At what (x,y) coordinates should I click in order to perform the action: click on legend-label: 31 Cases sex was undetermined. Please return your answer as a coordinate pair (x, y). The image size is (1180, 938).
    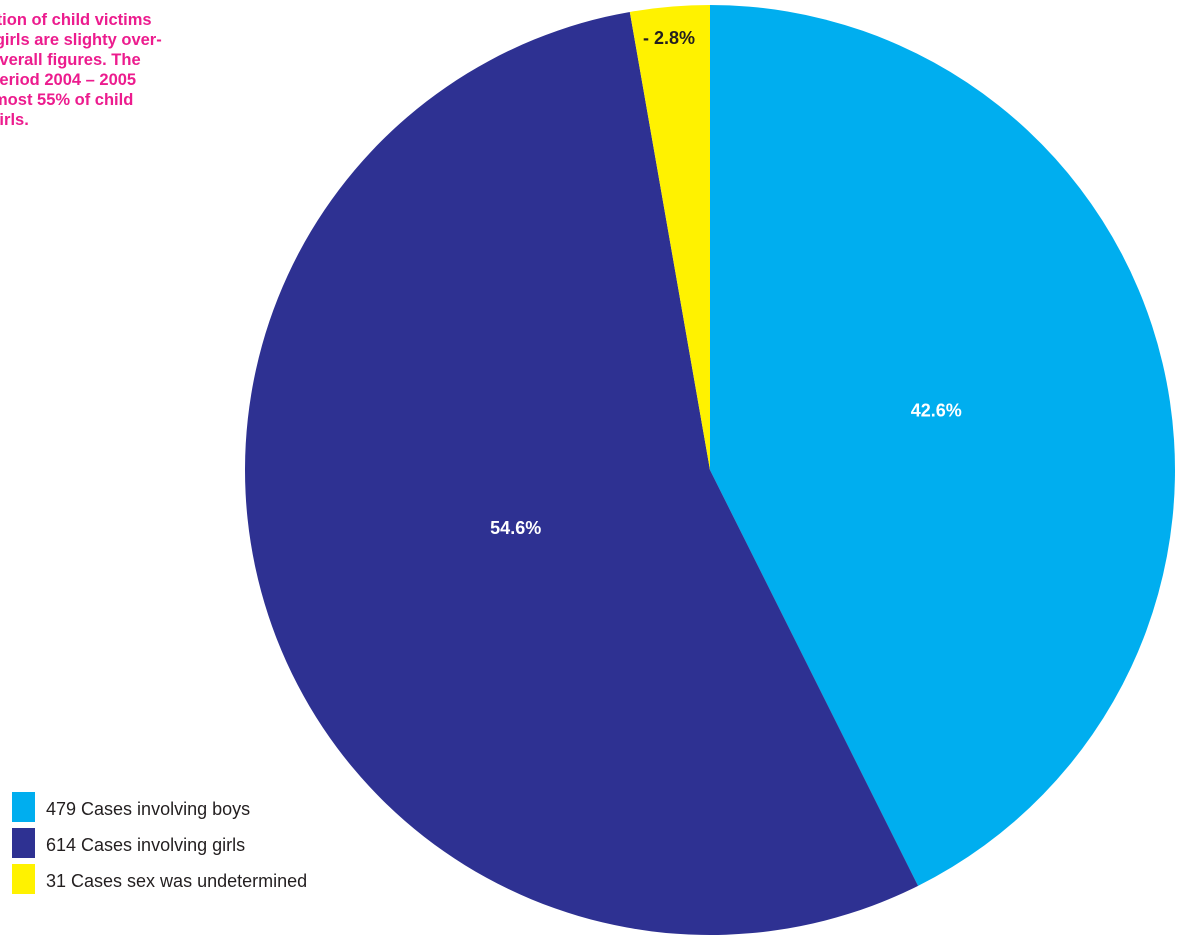
    Looking at the image, I should click on (177, 881).